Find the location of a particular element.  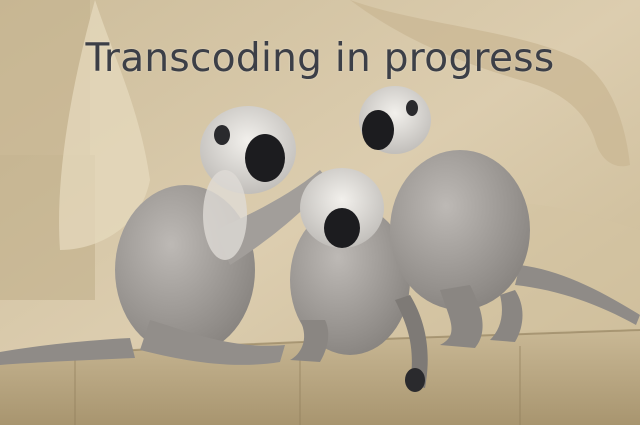

monkey-middle is located at coordinates (359, 280).